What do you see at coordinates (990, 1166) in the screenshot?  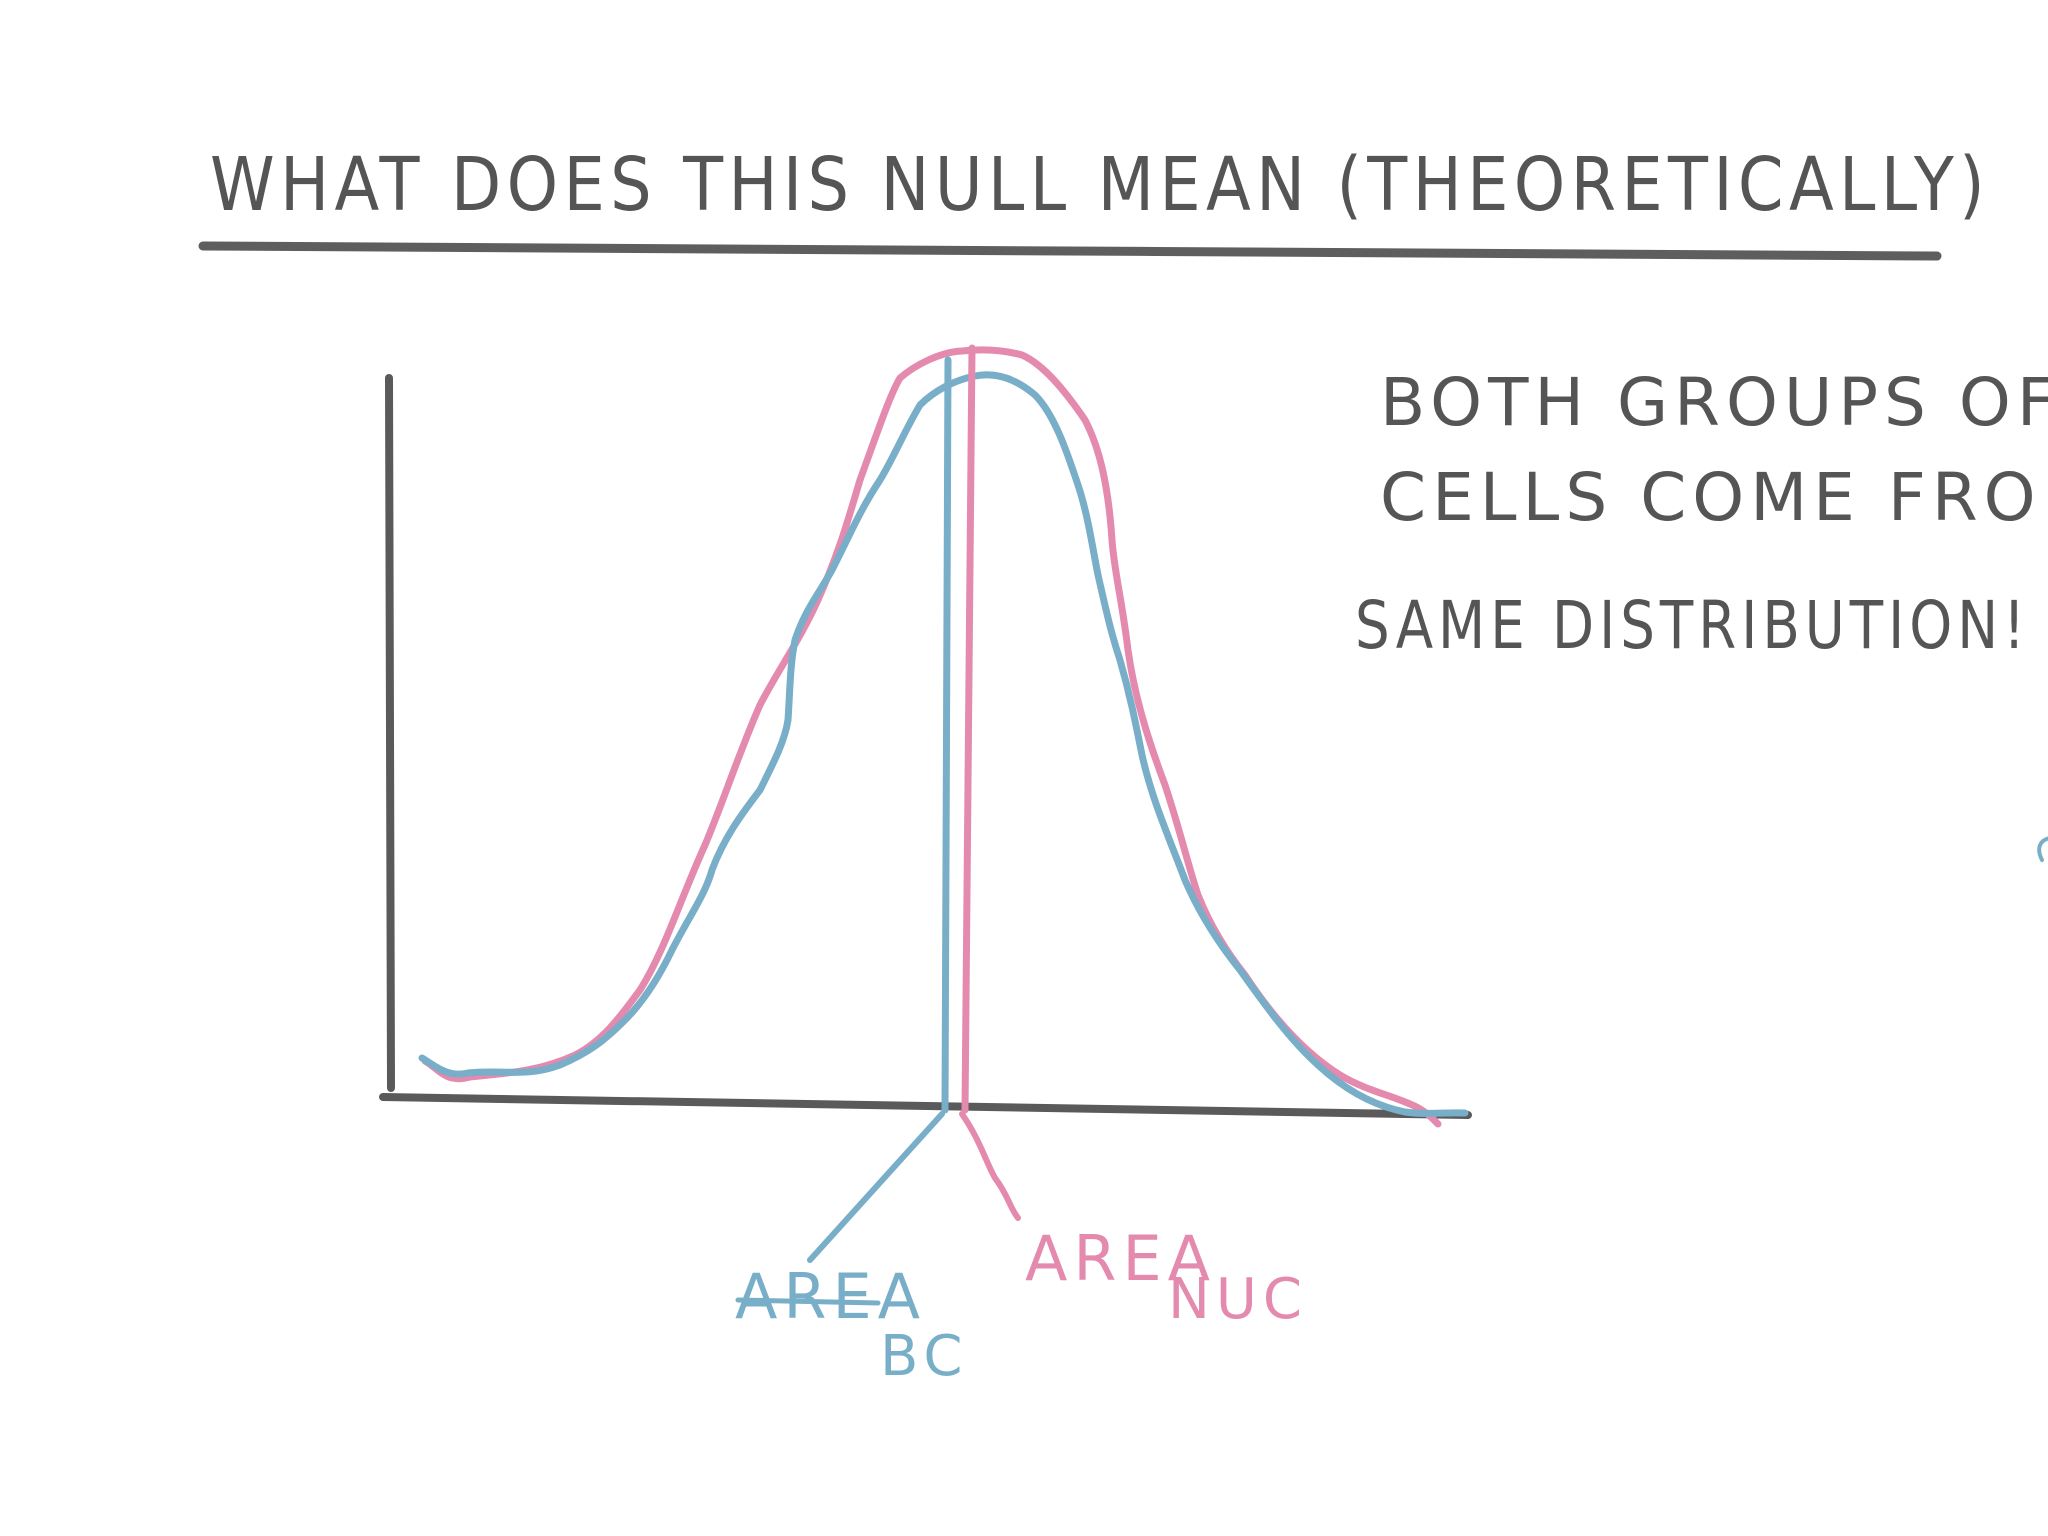 I see `nuc-label-pointer` at bounding box center [990, 1166].